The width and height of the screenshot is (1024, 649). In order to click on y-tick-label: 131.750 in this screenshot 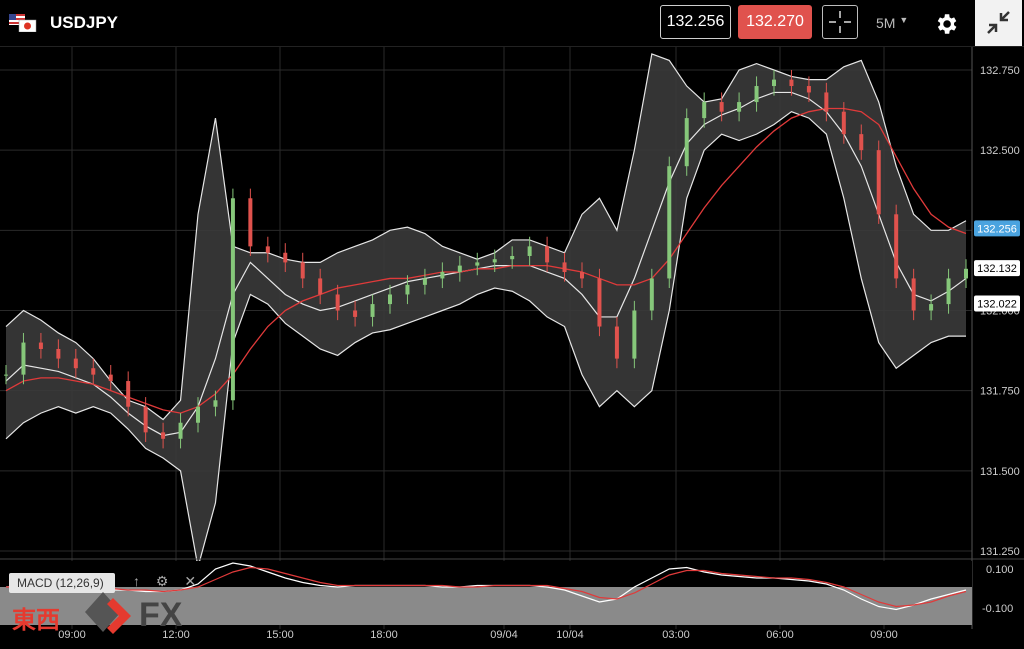, I will do `click(1000, 392)`.